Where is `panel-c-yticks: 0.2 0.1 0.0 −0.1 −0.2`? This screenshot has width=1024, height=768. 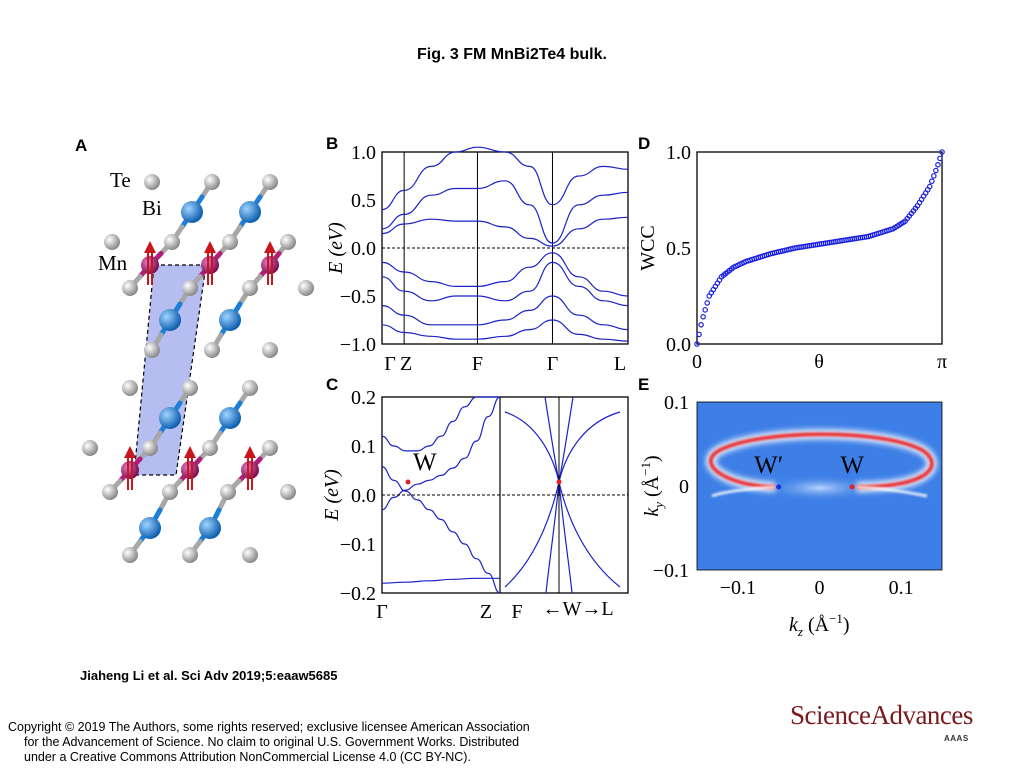
panel-c-yticks: 0.2 0.1 0.0 −0.1 −0.2 is located at coordinates (358, 496).